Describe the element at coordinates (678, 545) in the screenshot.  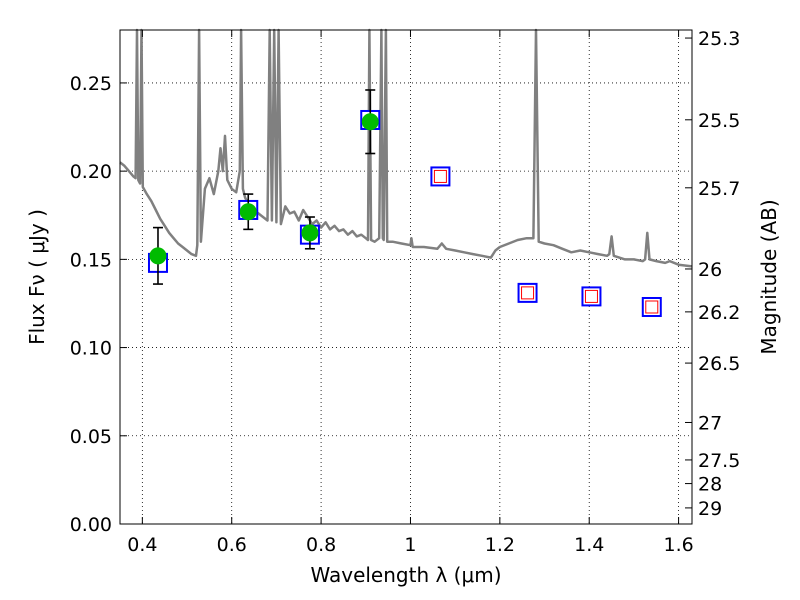
I see `x-tick-label: 1.6` at that location.